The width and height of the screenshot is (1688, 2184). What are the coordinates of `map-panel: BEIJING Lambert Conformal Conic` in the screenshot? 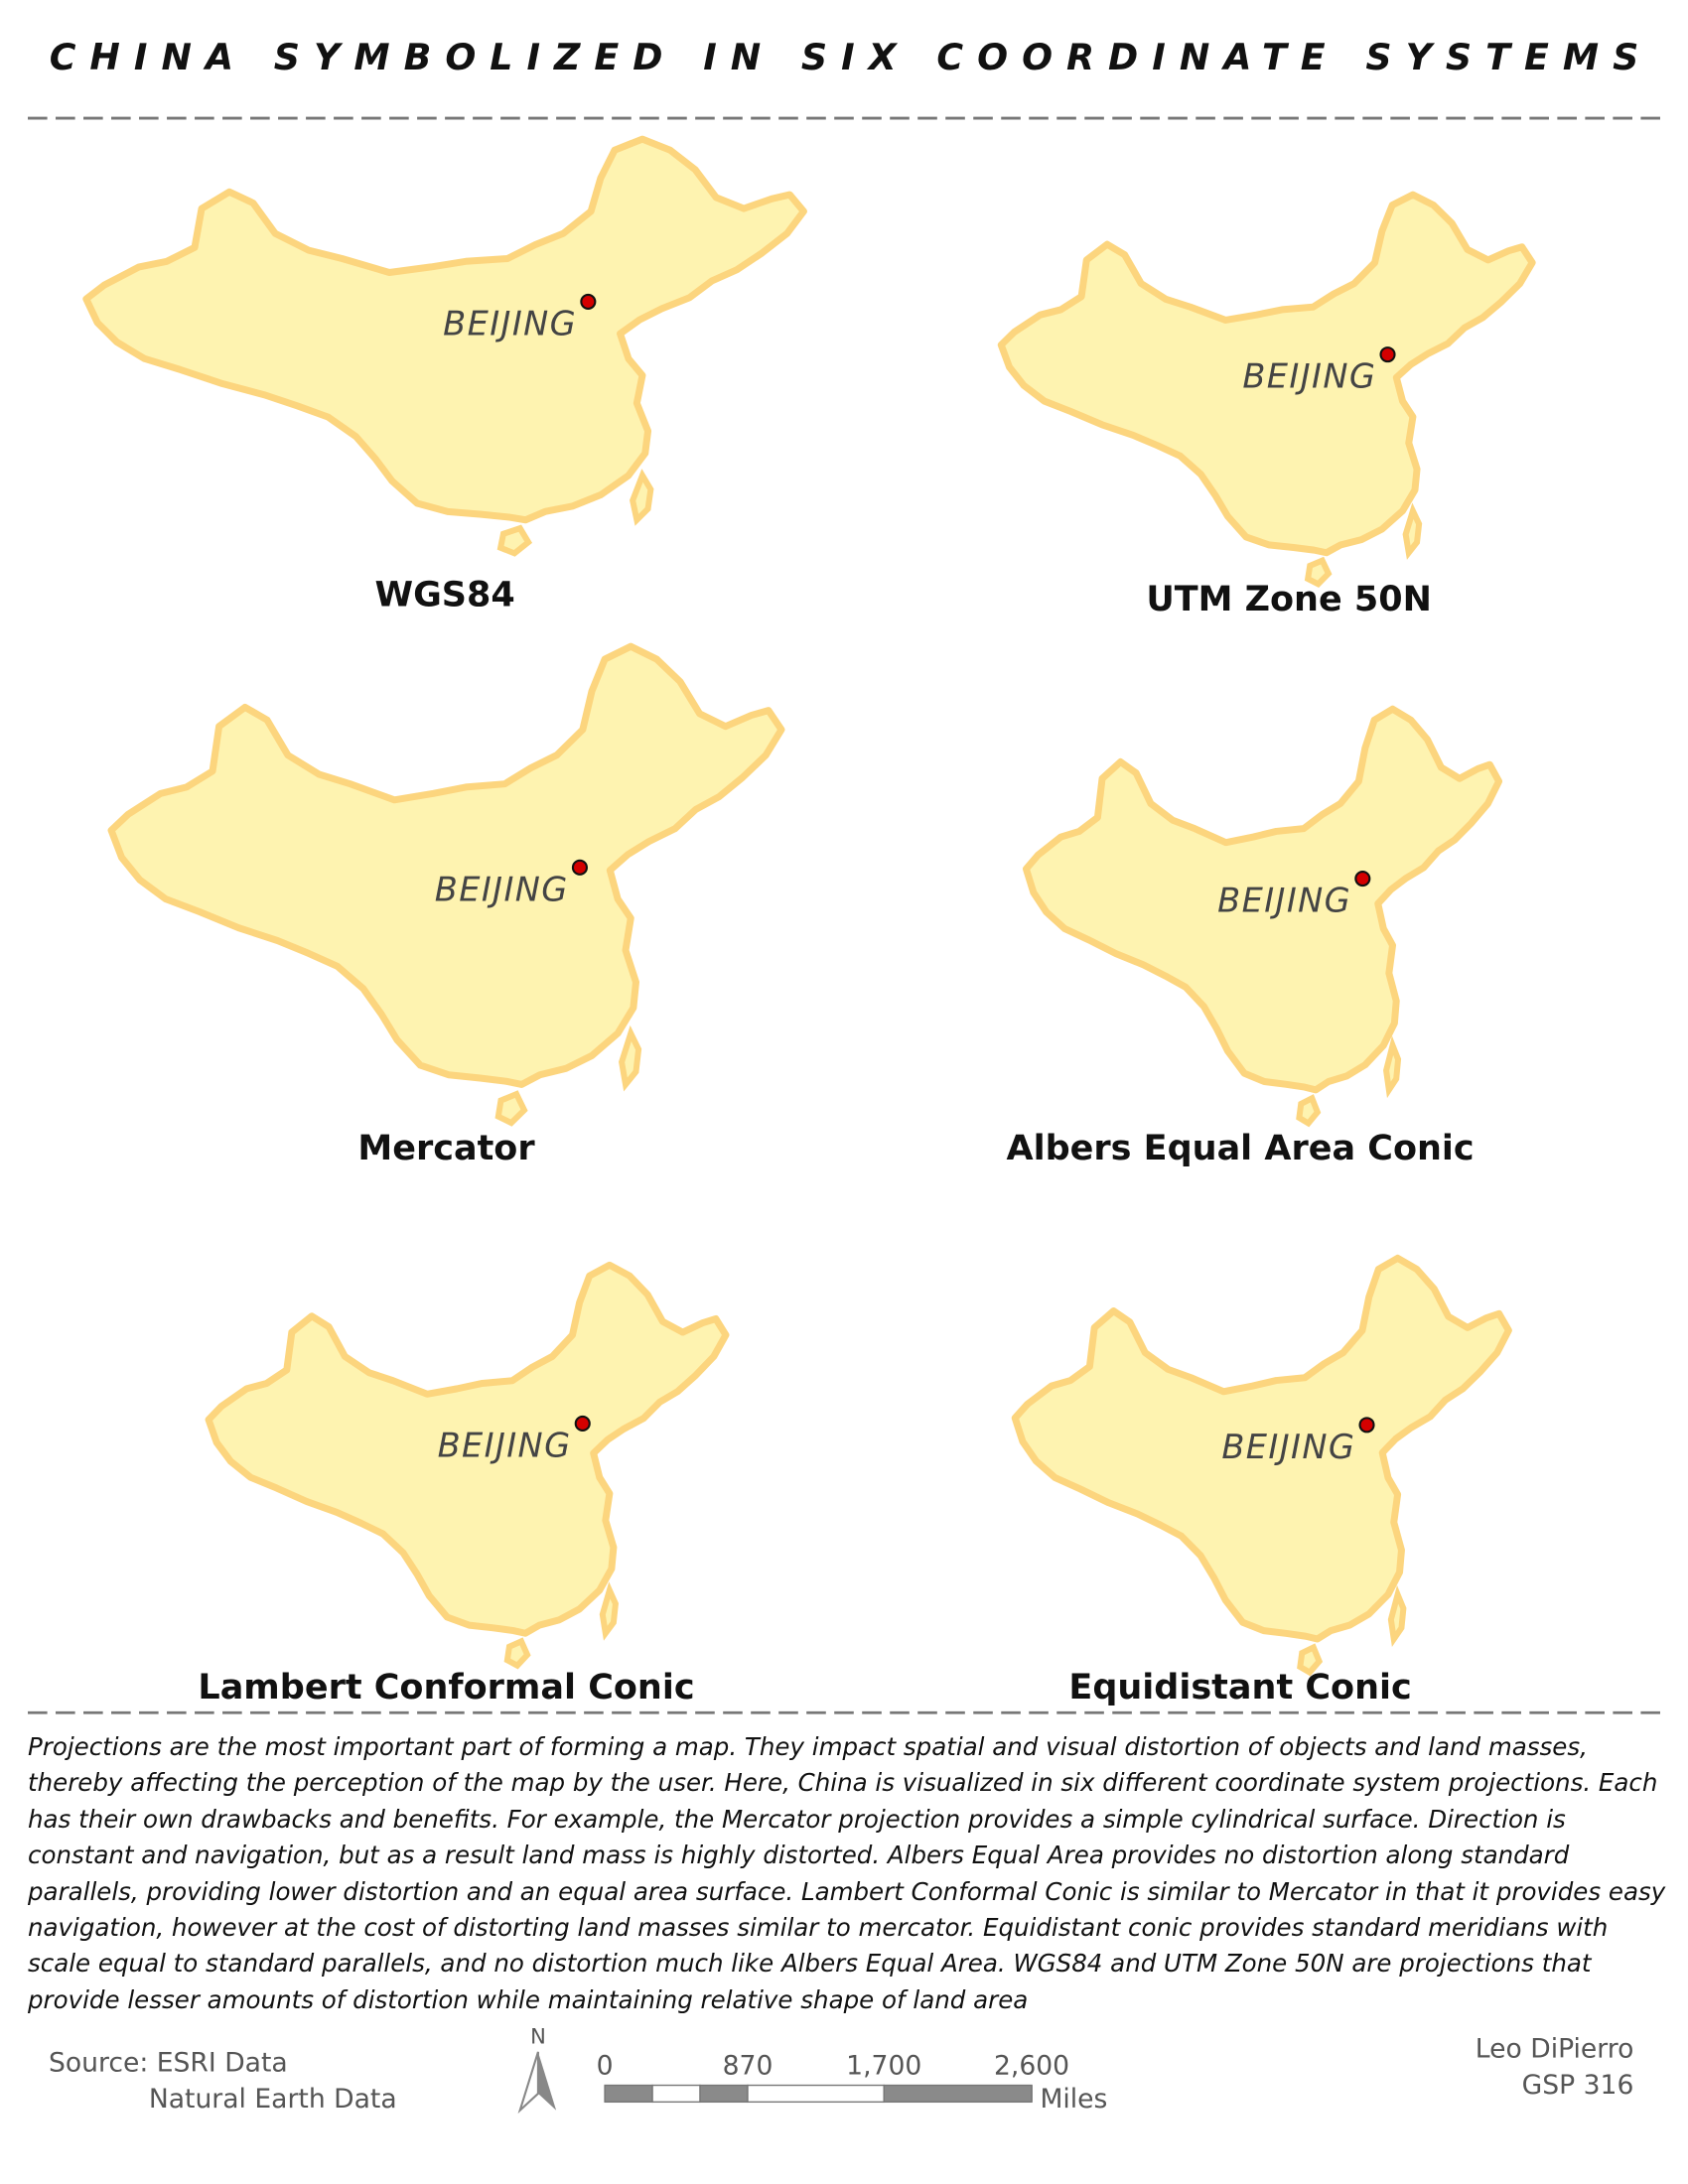 It's located at (462, 1486).